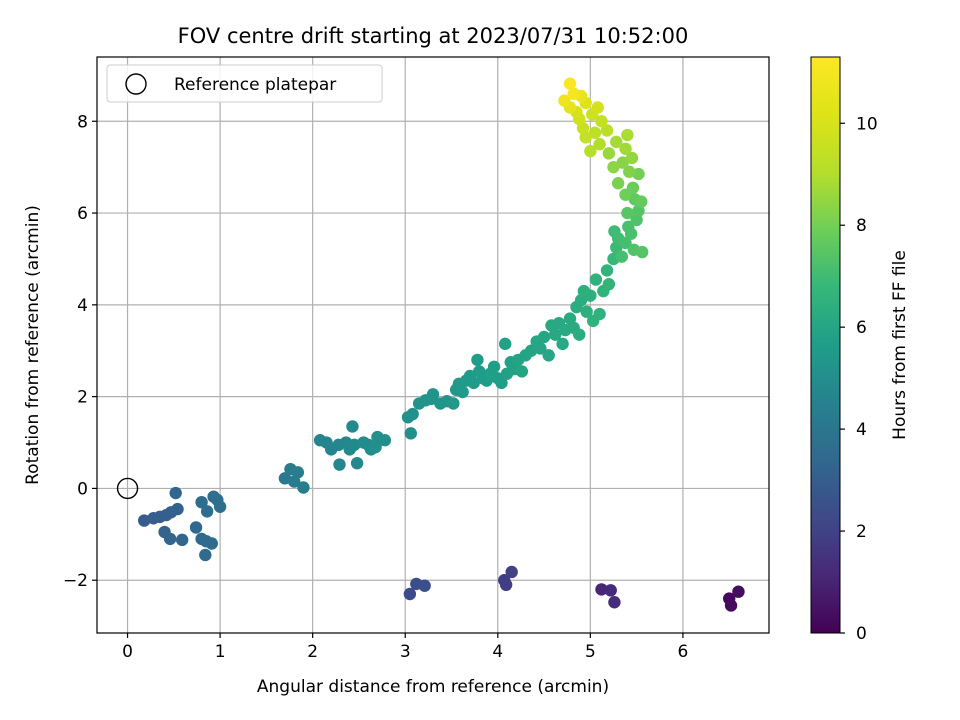 The image size is (960, 720). What do you see at coordinates (859, 379) in the screenshot?
I see `colorbar-ticks: 0 2 4 6 8 10` at bounding box center [859, 379].